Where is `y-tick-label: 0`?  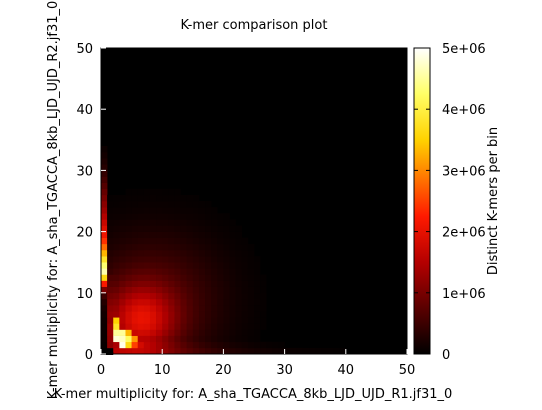
y-tick-label: 0 is located at coordinates (89, 355).